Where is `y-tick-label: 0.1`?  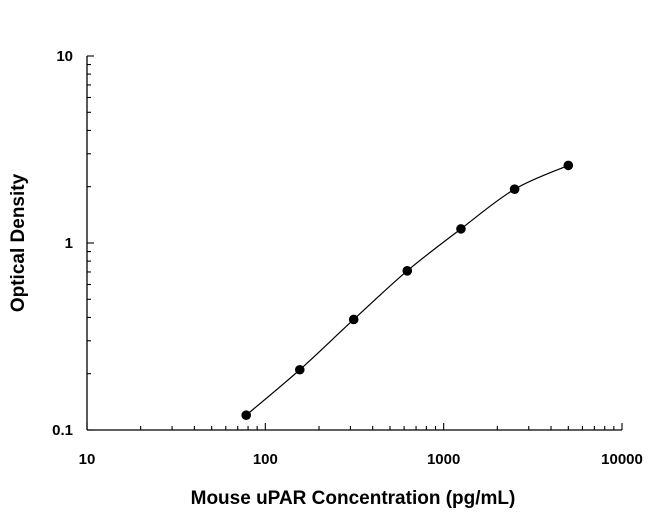 y-tick-label: 0.1 is located at coordinates (62, 430).